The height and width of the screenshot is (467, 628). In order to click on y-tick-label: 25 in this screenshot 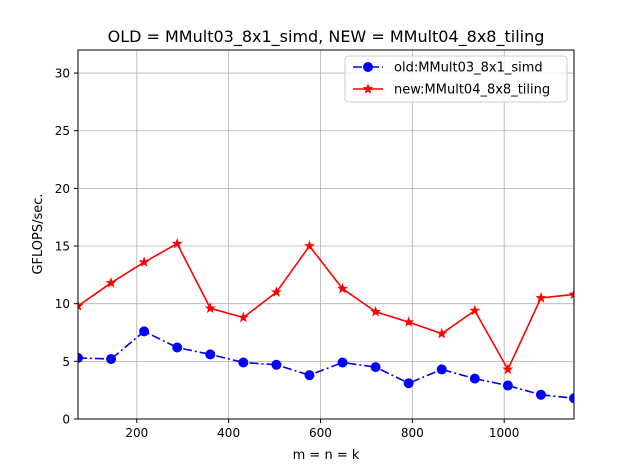, I will do `click(62, 131)`.